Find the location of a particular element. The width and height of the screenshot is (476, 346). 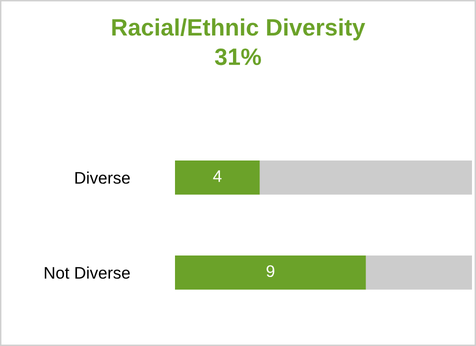

data-label: 9 is located at coordinates (270, 271).